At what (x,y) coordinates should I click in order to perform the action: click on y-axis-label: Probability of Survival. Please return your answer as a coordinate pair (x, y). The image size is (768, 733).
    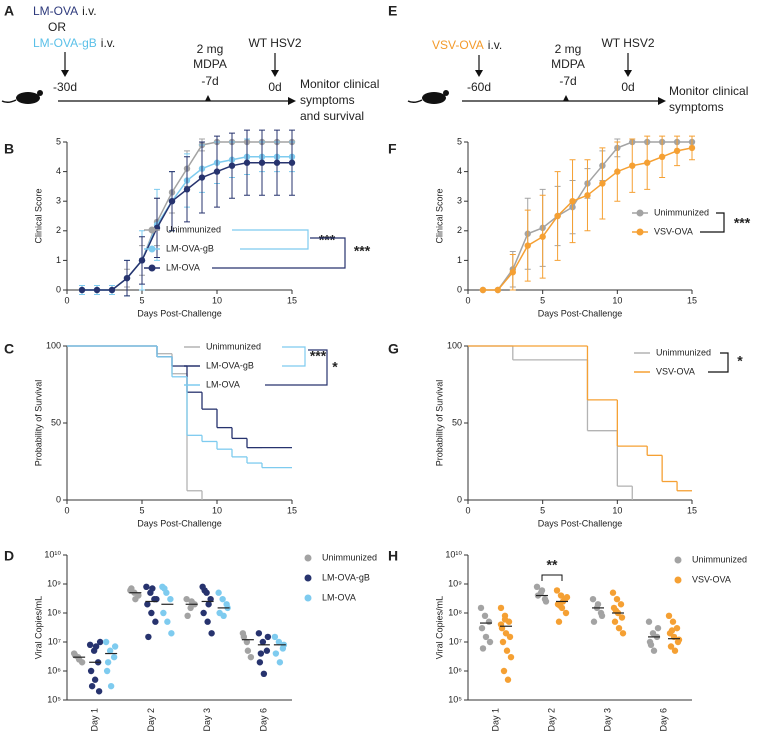
    Looking at the image, I should click on (38, 423).